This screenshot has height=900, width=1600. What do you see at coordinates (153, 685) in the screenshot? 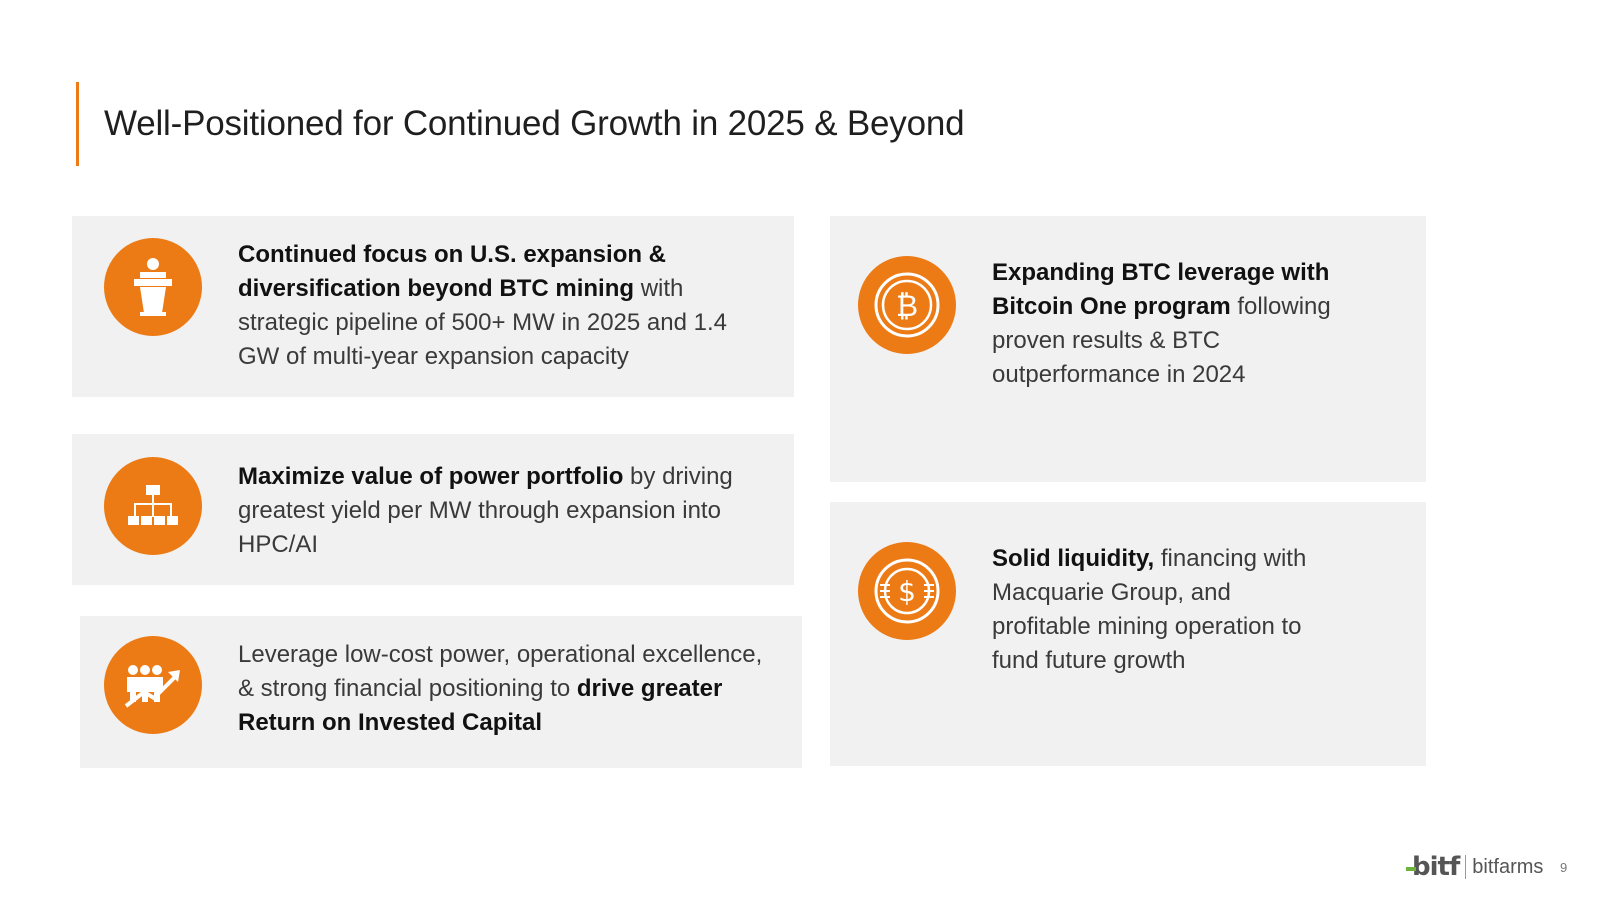
I see `team-growth-icon` at bounding box center [153, 685].